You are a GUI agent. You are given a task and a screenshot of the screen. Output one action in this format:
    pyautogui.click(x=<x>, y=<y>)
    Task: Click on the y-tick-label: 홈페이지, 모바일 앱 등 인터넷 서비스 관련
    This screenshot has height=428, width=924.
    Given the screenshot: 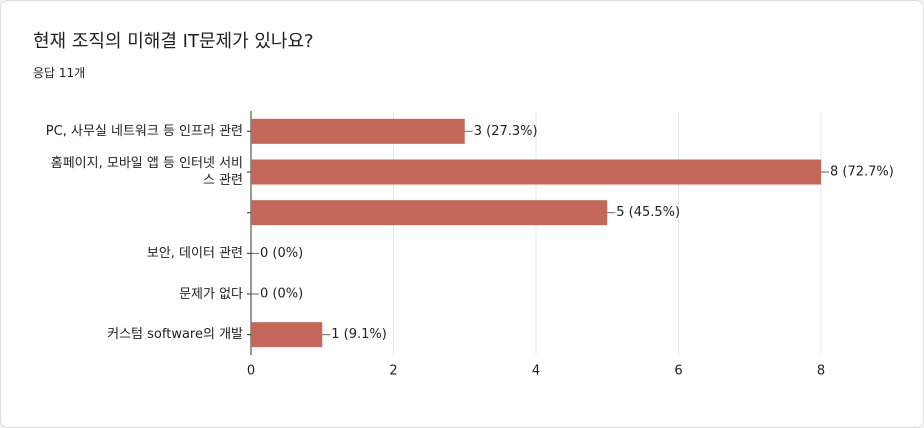 What is the action you would take?
    pyautogui.click(x=146, y=172)
    